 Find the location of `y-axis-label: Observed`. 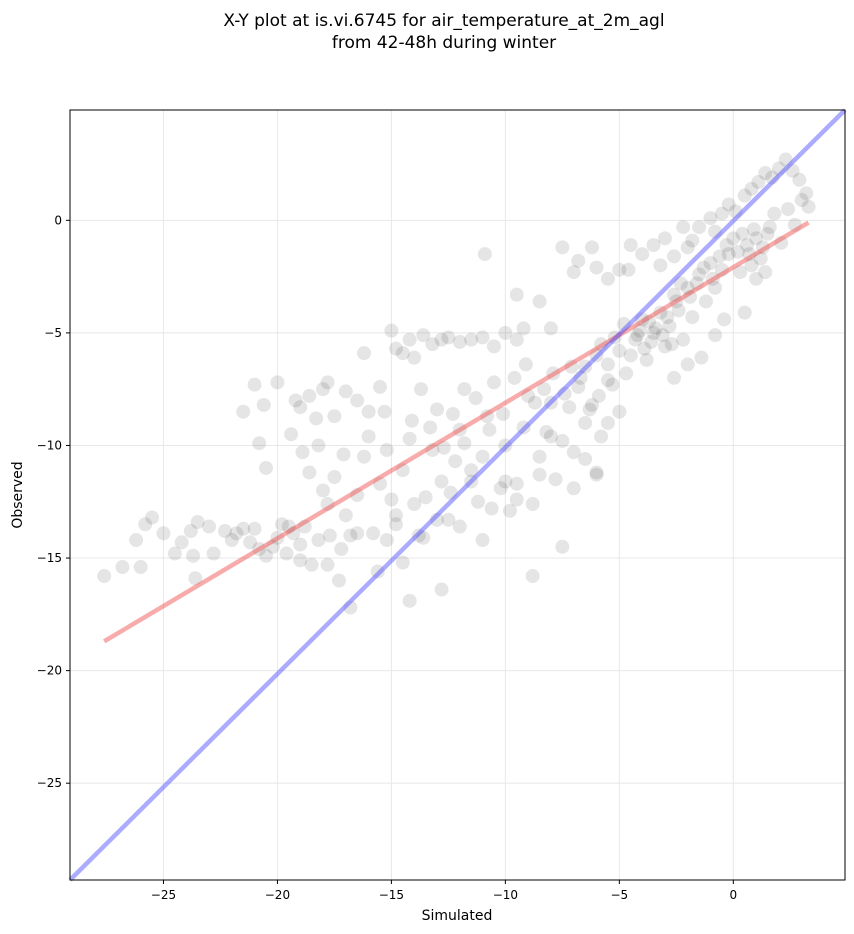

y-axis-label: Observed is located at coordinates (18, 494).